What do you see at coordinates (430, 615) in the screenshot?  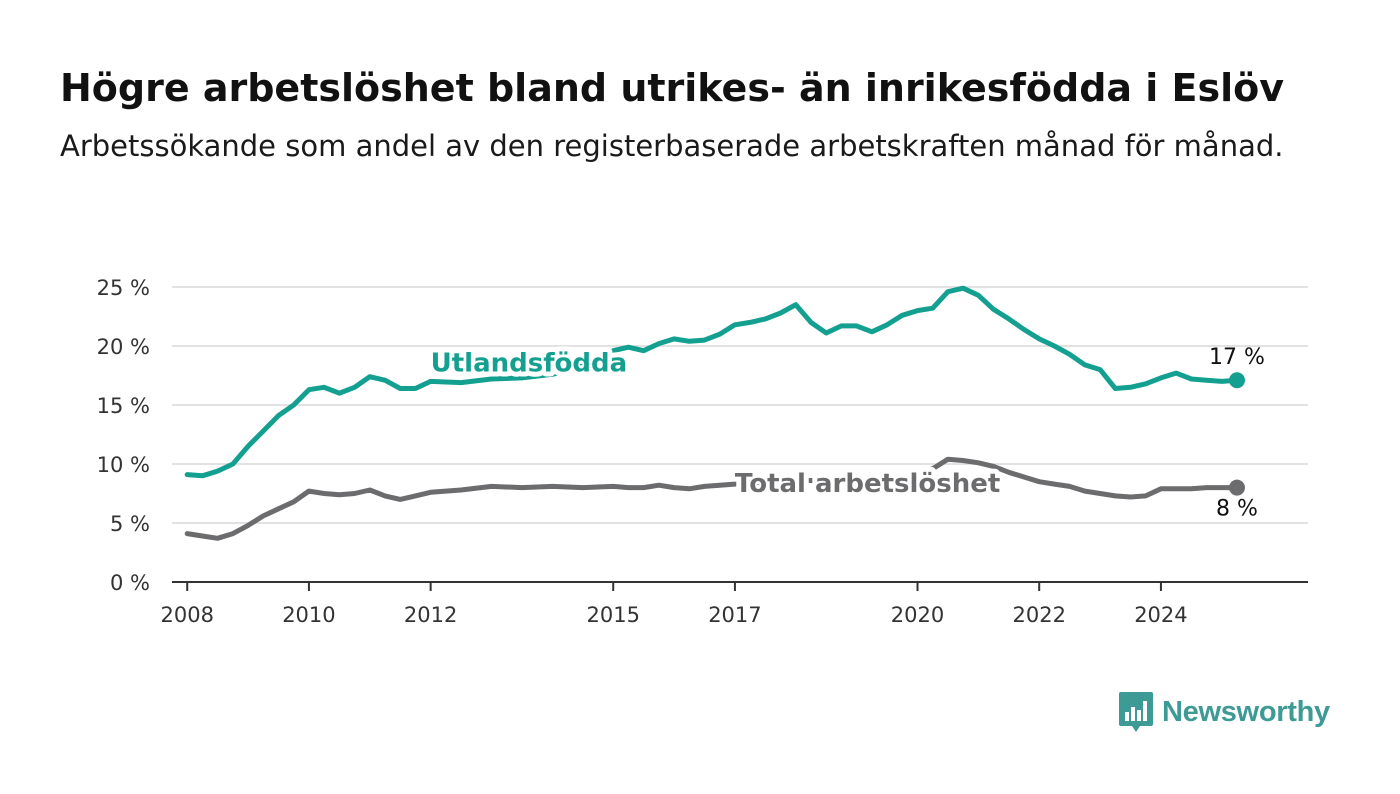 I see `x-tick-label: 2012` at bounding box center [430, 615].